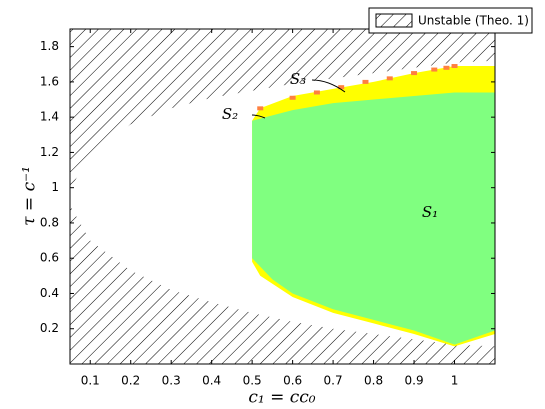 Image resolution: width=545 pixels, height=409 pixels. Describe the element at coordinates (49, 293) in the screenshot. I see `y-tick-label: 0.4` at that location.